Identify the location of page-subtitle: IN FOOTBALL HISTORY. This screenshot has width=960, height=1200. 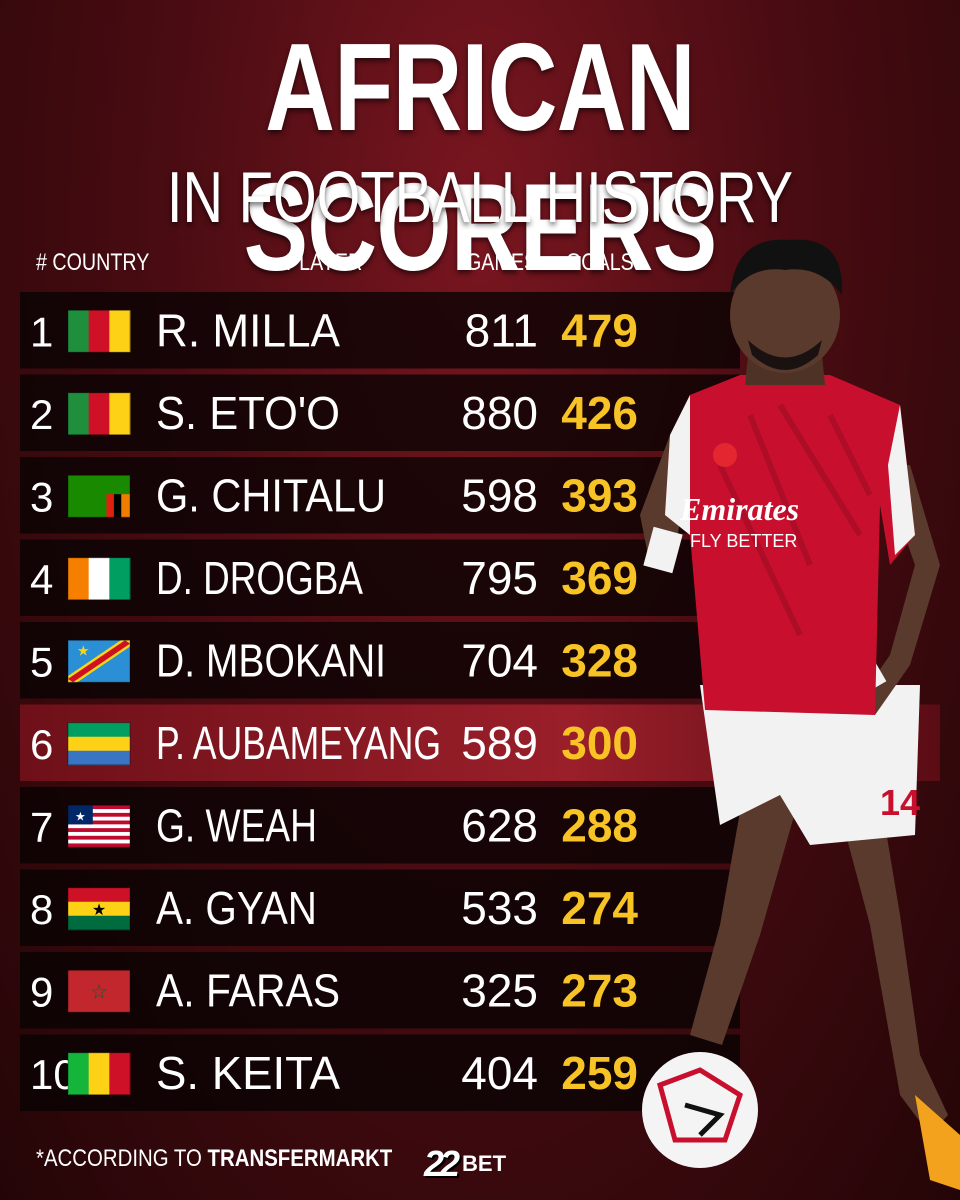
(480, 198).